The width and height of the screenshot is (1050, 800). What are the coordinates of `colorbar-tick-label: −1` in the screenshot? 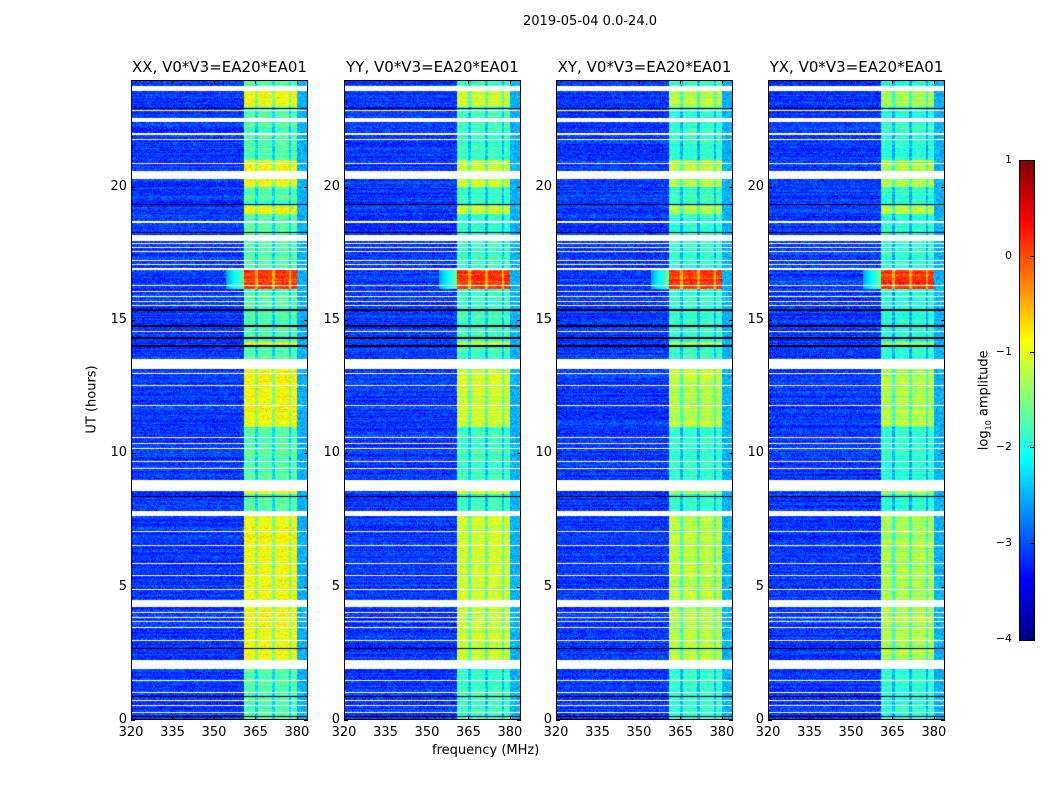 It's located at (1003, 351).